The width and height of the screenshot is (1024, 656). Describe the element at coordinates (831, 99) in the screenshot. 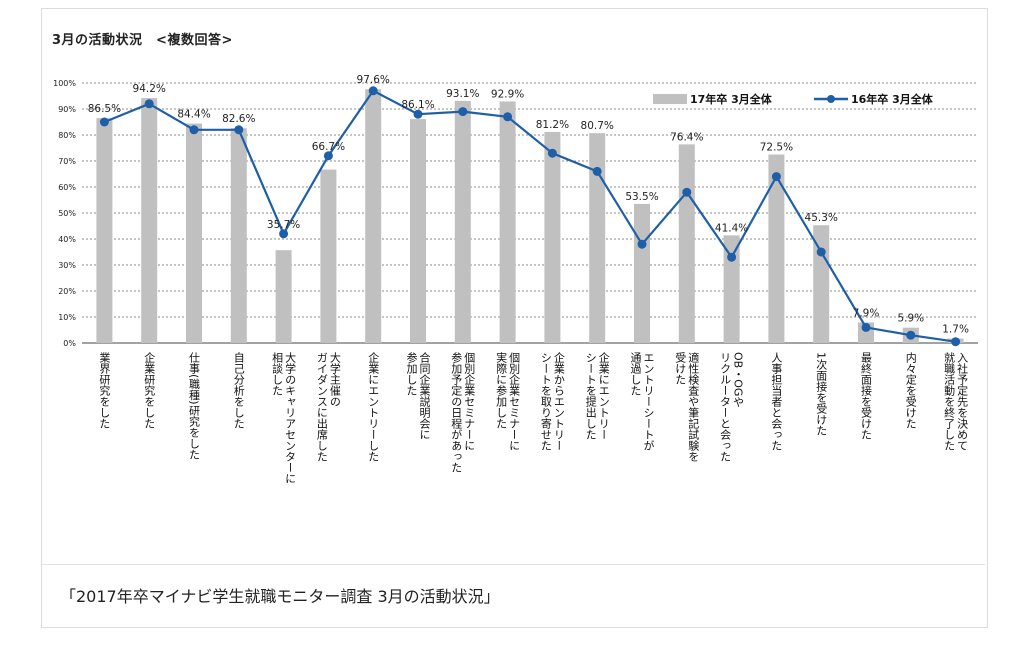

I see `legend-line-marker` at that location.